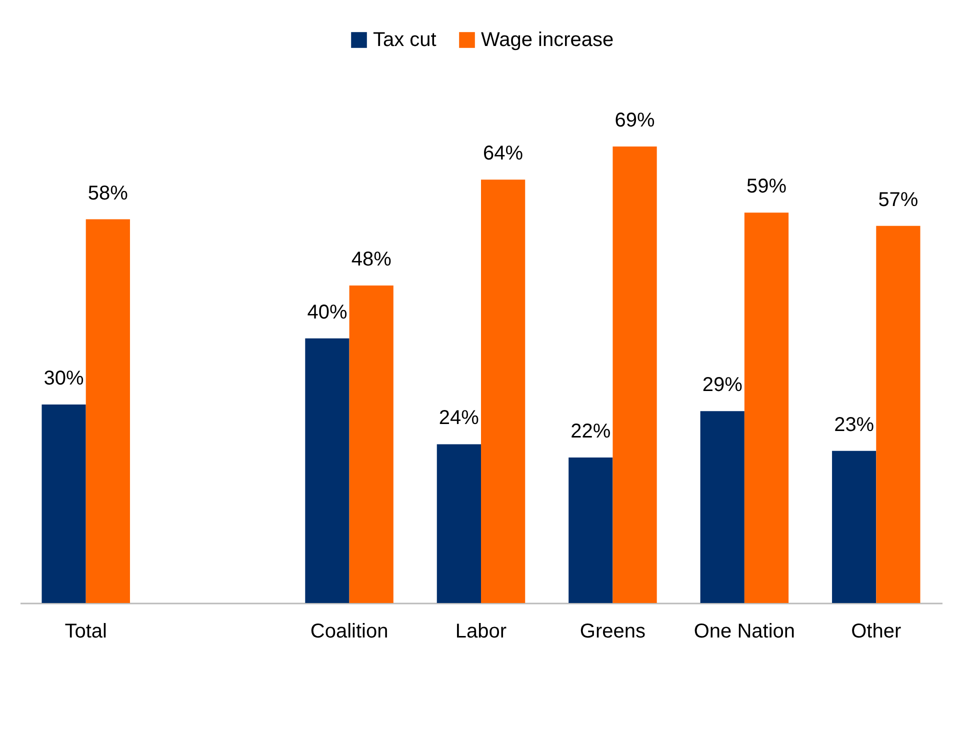  Describe the element at coordinates (108, 193) in the screenshot. I see `data-label: 58%` at that location.